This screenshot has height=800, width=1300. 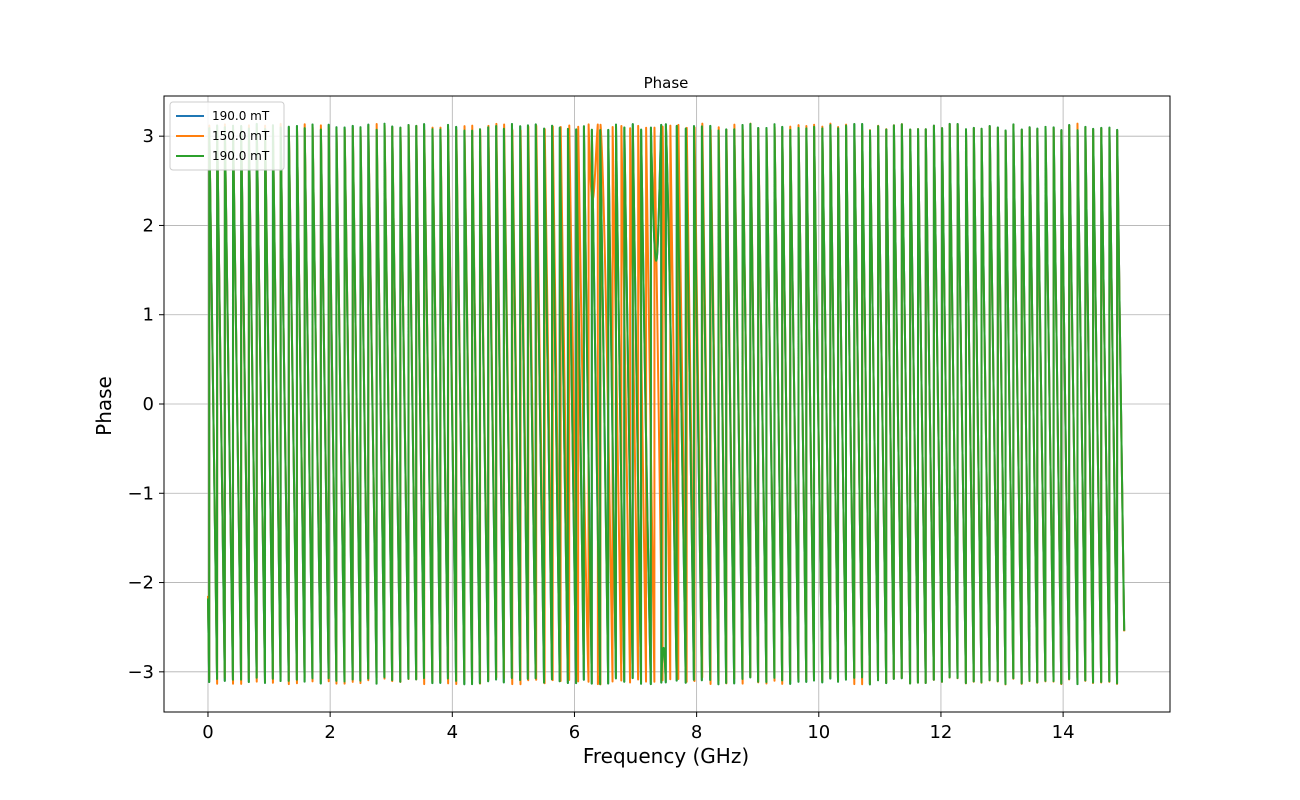 What do you see at coordinates (329, 732) in the screenshot?
I see `x-tick-label: 2` at bounding box center [329, 732].